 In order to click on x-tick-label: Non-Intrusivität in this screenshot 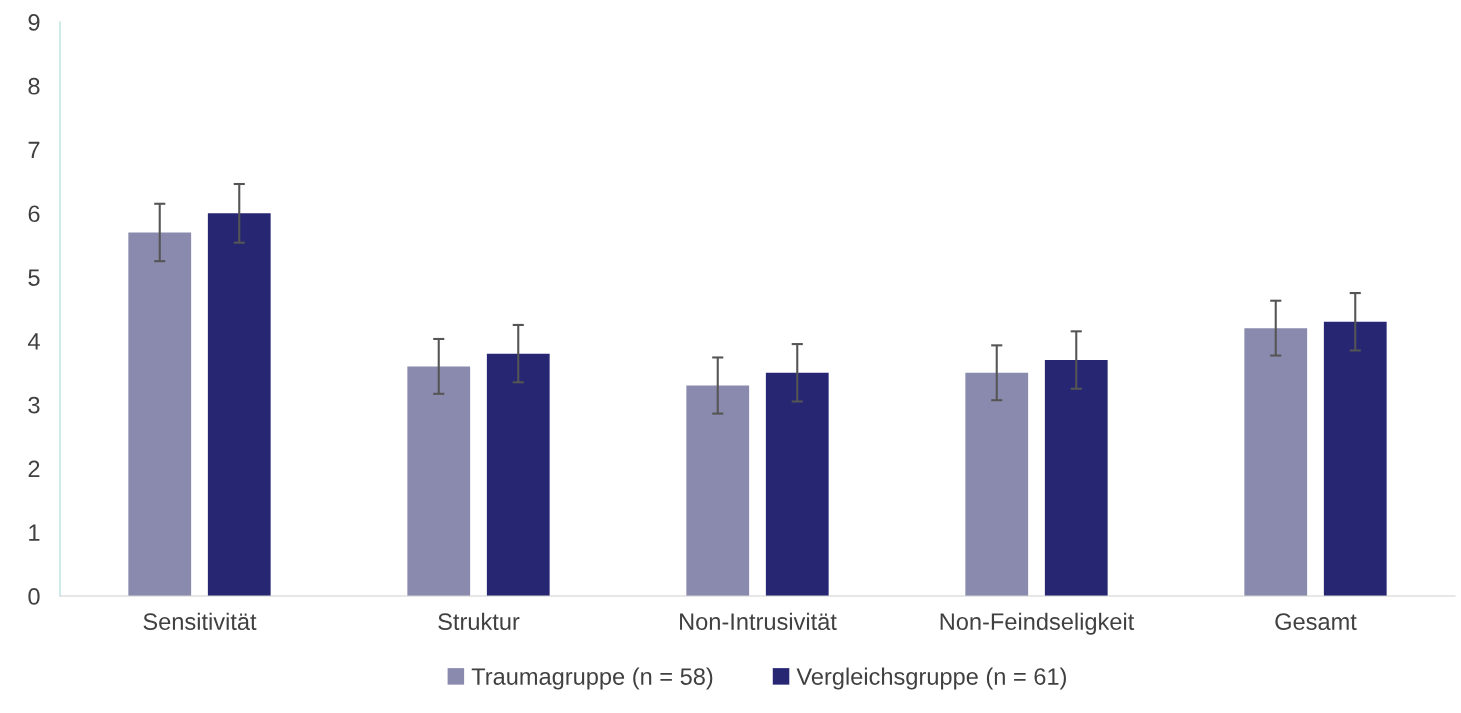, I will do `click(758, 621)`.